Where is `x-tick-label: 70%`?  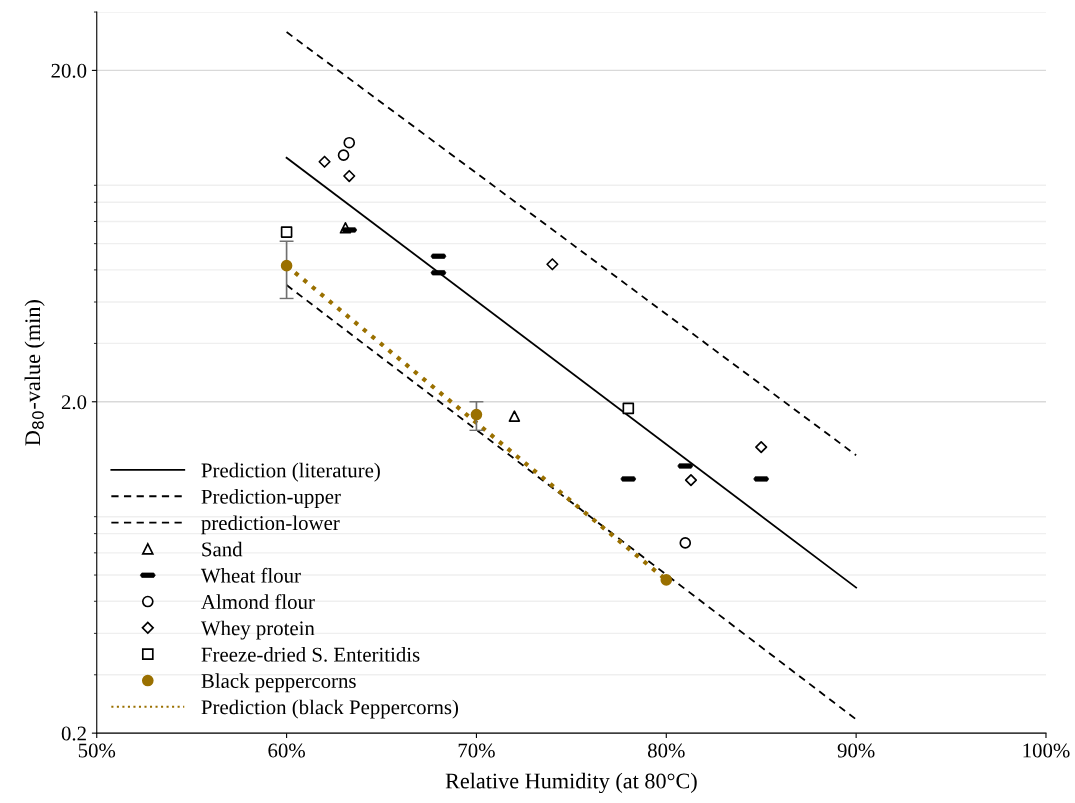
x-tick-label: 70% is located at coordinates (476, 750).